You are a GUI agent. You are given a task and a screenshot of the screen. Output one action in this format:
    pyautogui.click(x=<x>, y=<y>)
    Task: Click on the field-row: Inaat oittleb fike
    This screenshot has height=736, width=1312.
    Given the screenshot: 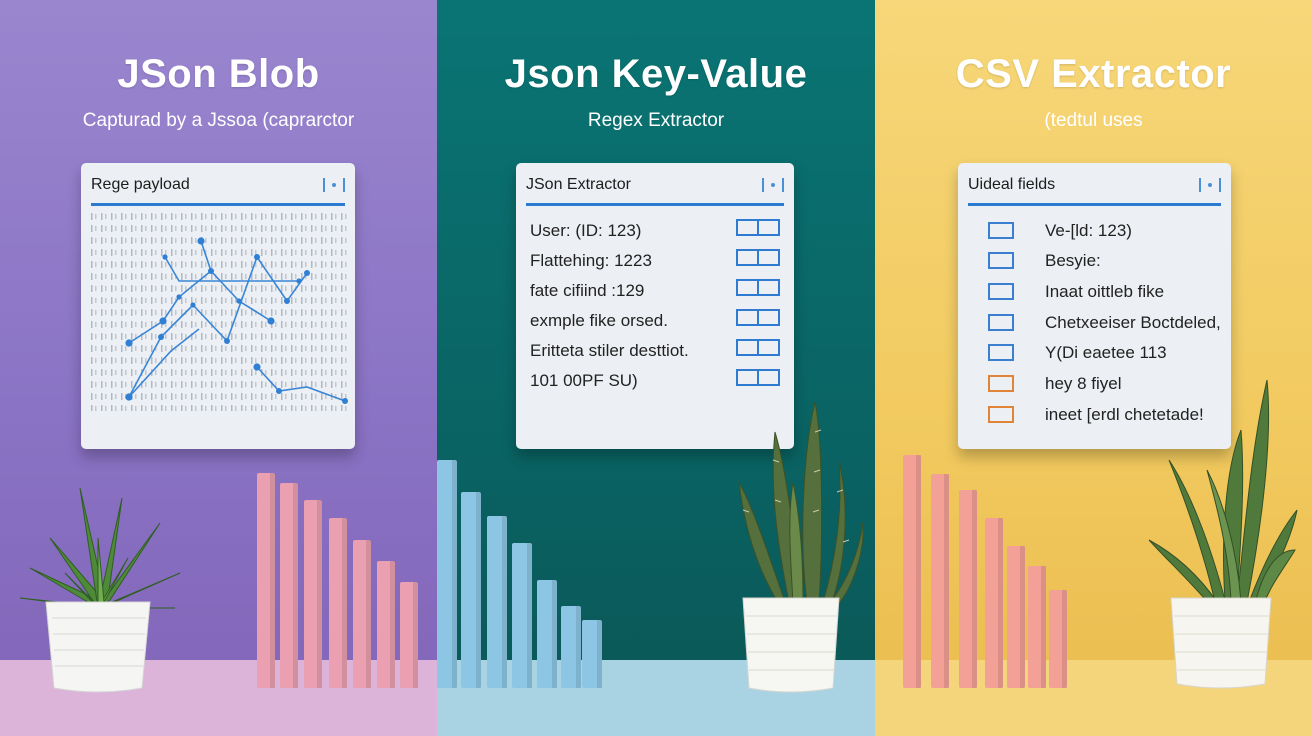 What is the action you would take?
    pyautogui.click(x=1094, y=293)
    